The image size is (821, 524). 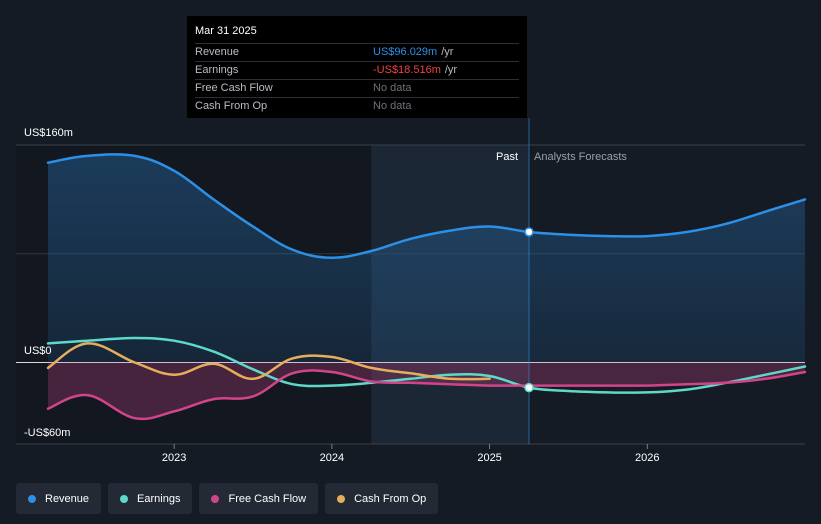 What do you see at coordinates (647, 458) in the screenshot?
I see `x-tick-label: 2026` at bounding box center [647, 458].